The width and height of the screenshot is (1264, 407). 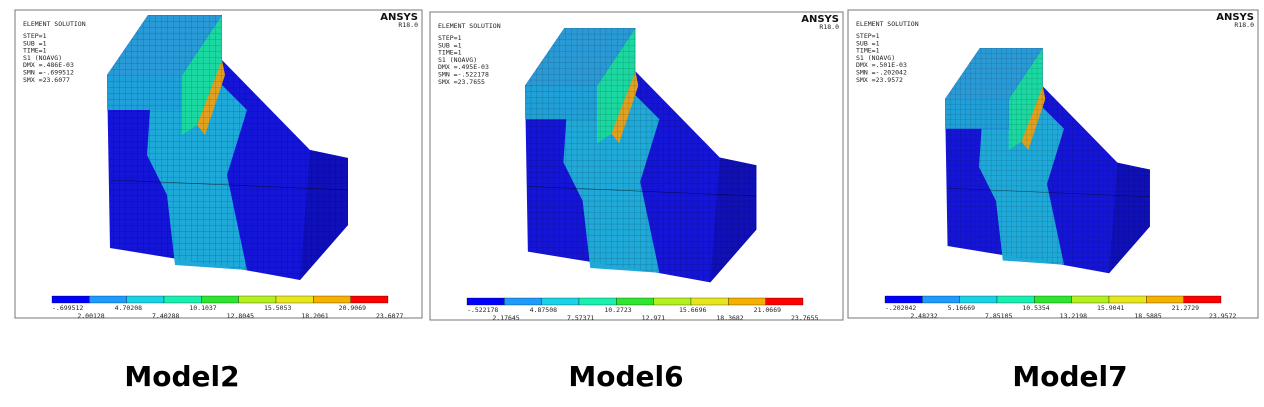 What do you see at coordinates (90, 316) in the screenshot?
I see `legend-label: 2.00128` at bounding box center [90, 316].